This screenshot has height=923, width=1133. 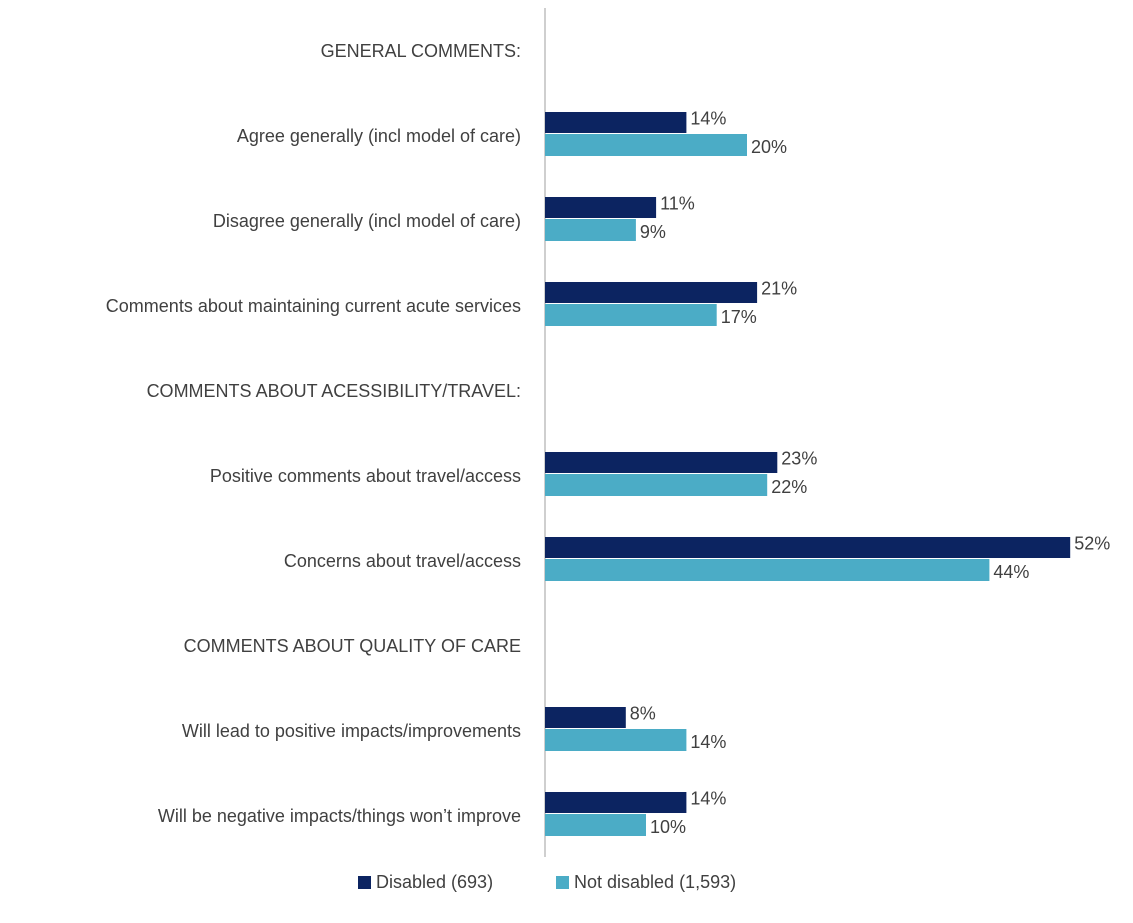 What do you see at coordinates (434, 882) in the screenshot?
I see `legend-label: Disabled (693)` at bounding box center [434, 882].